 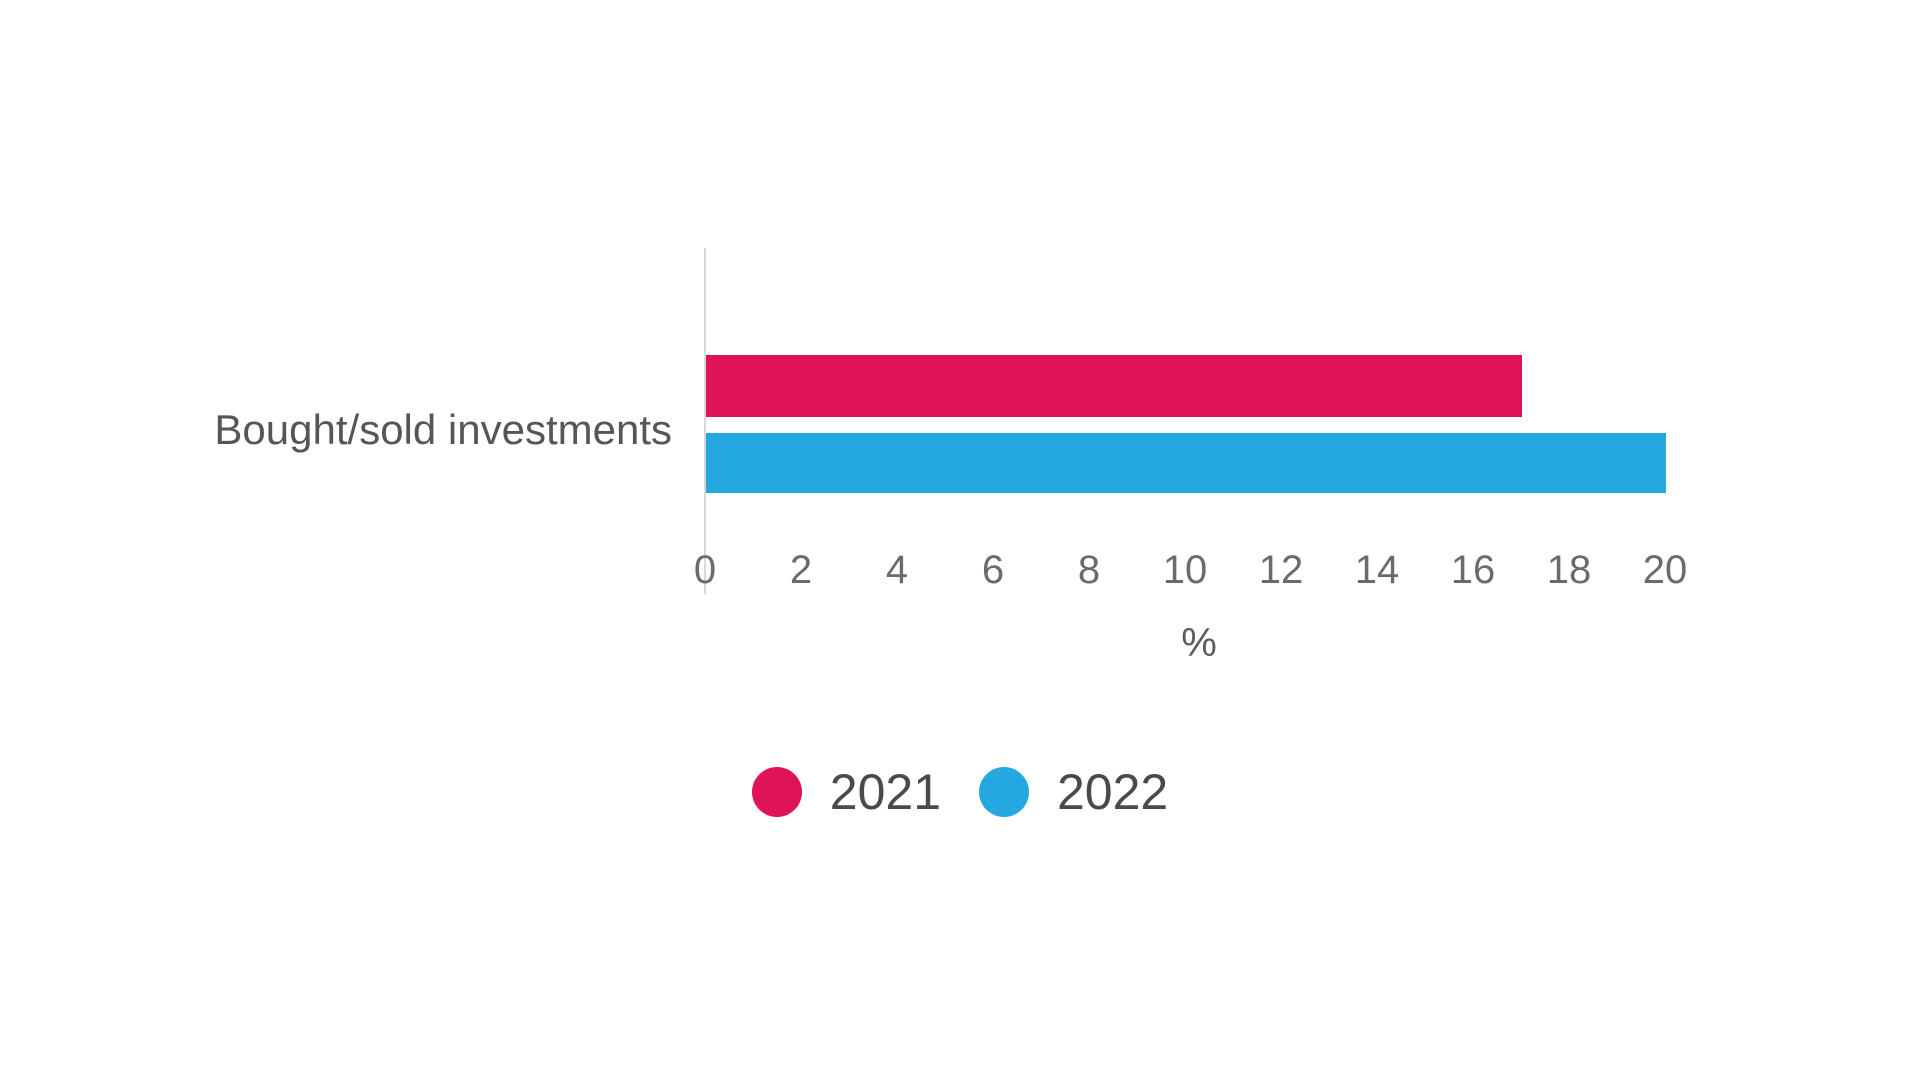 What do you see at coordinates (1665, 570) in the screenshot?
I see `x-tick-label-20: 20` at bounding box center [1665, 570].